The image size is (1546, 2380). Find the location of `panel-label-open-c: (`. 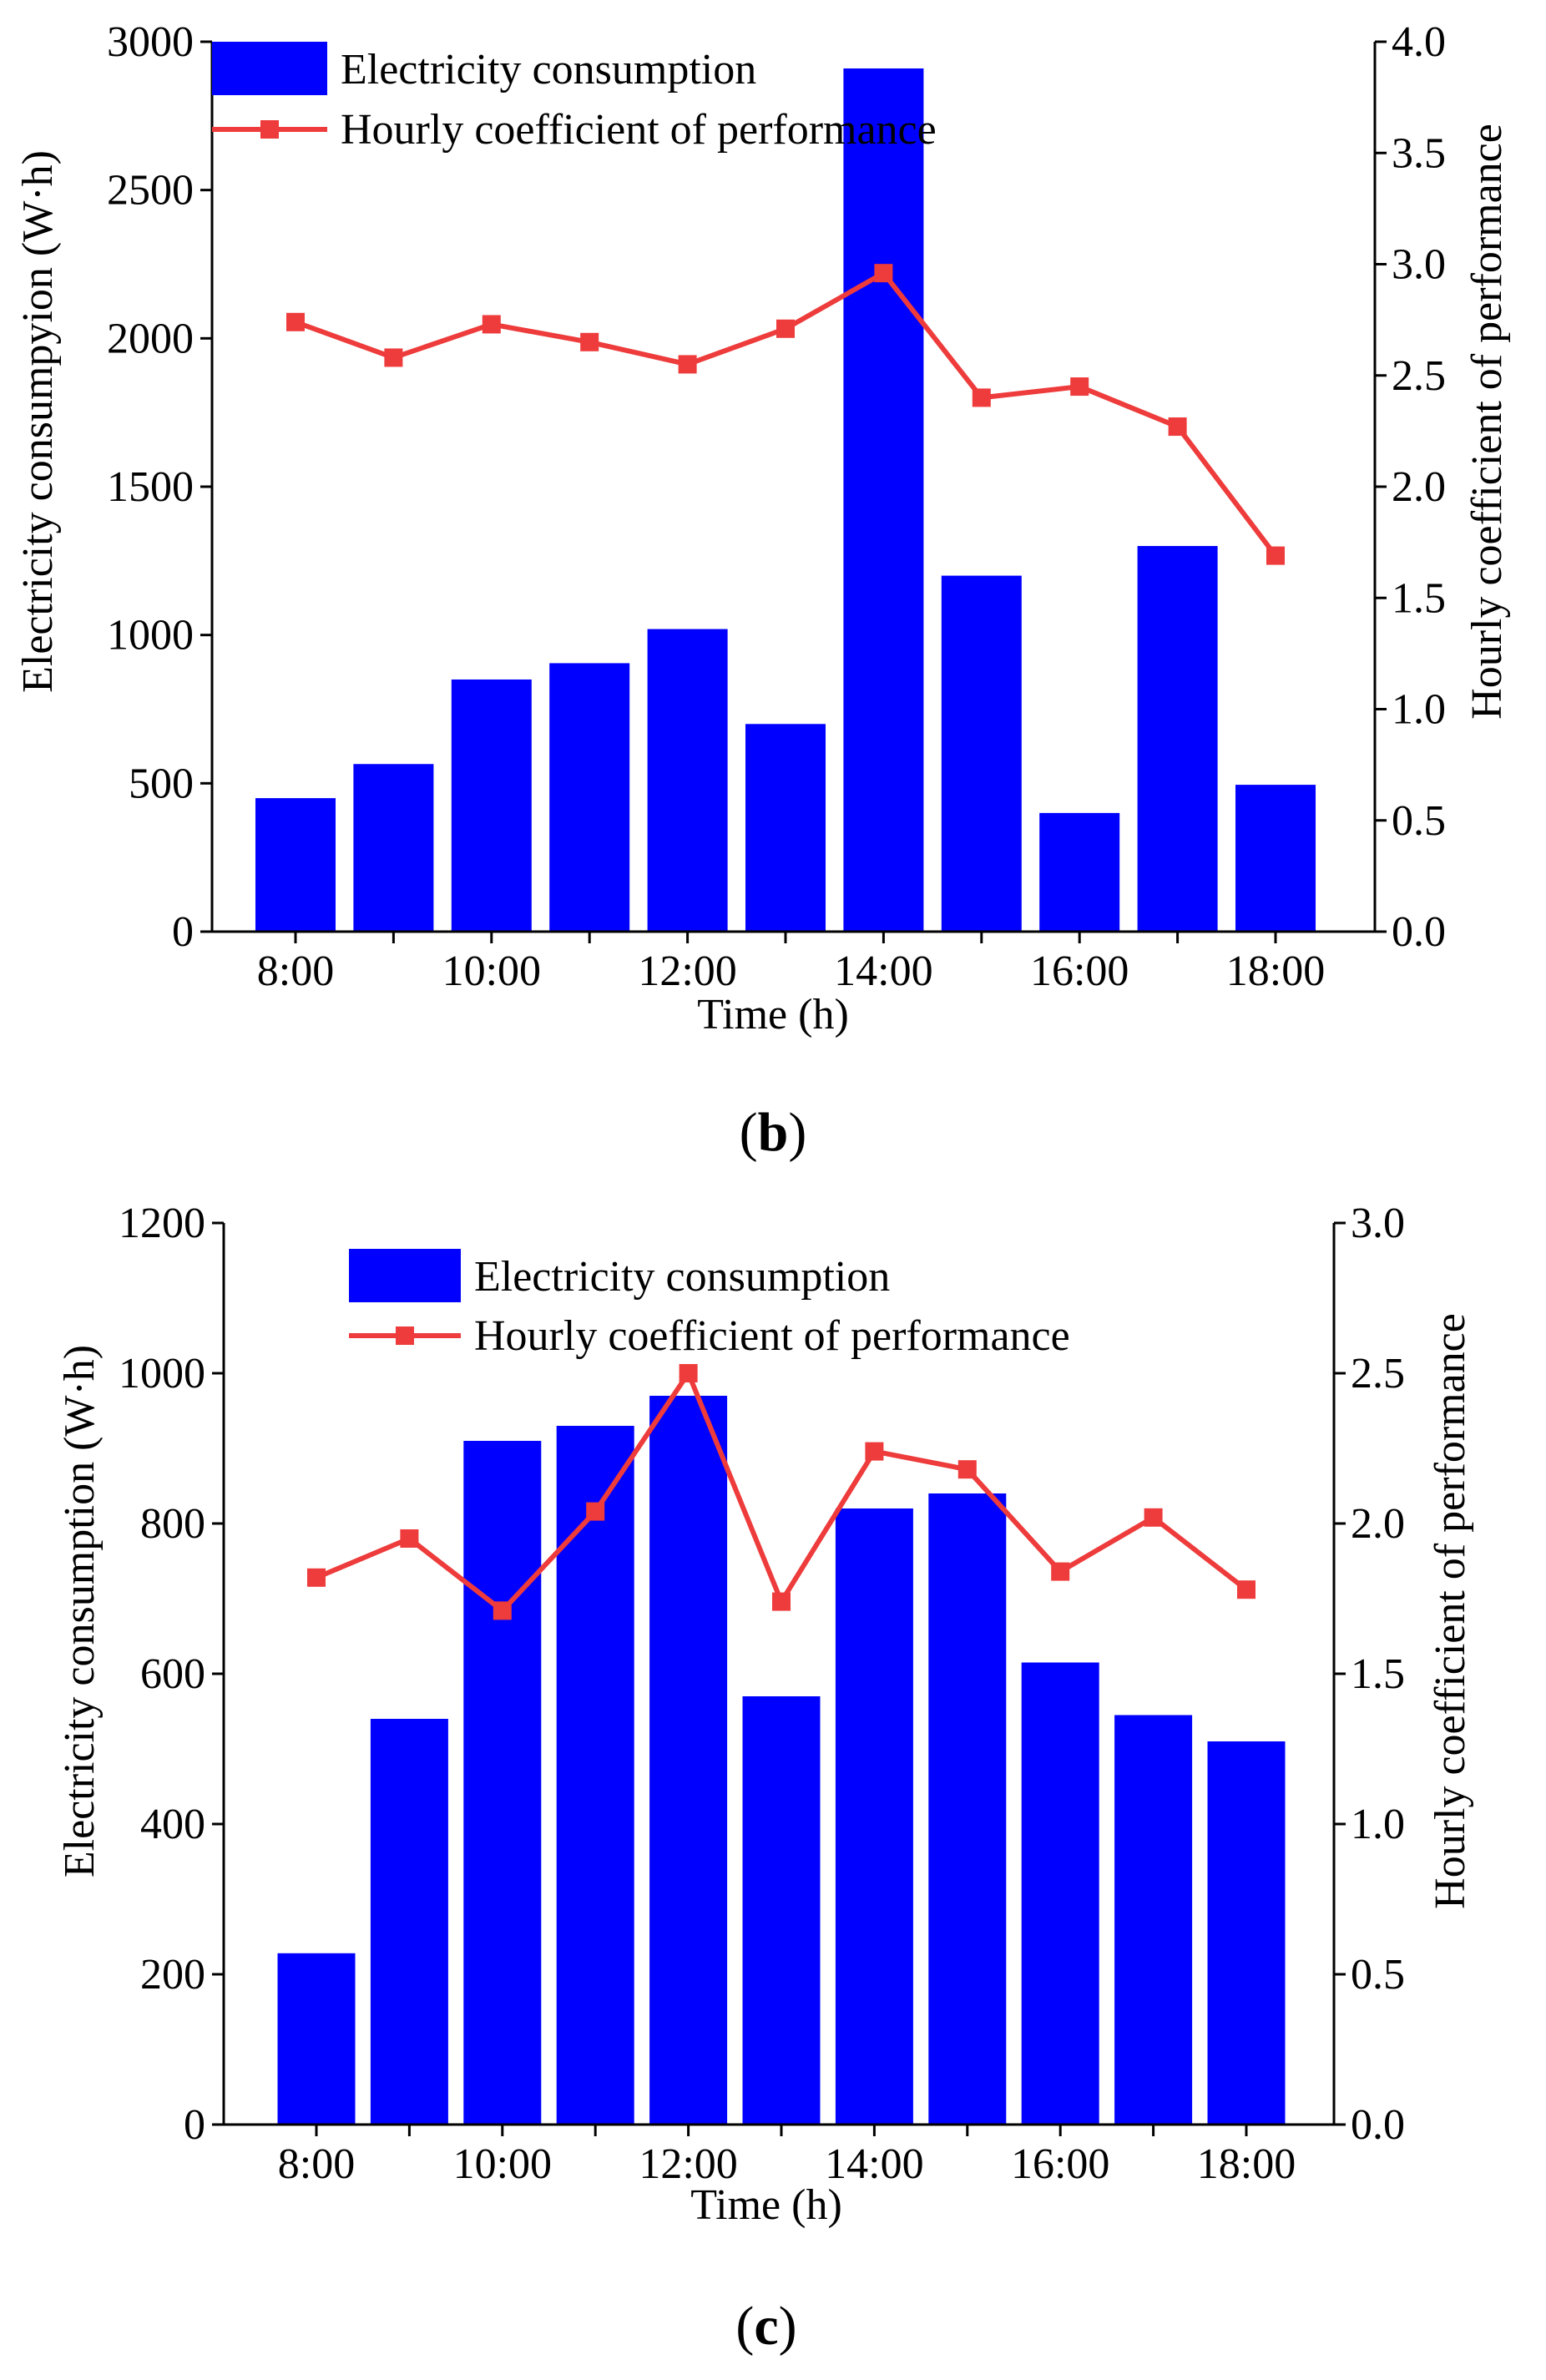

panel-label-open-c: ( is located at coordinates (744, 2326).